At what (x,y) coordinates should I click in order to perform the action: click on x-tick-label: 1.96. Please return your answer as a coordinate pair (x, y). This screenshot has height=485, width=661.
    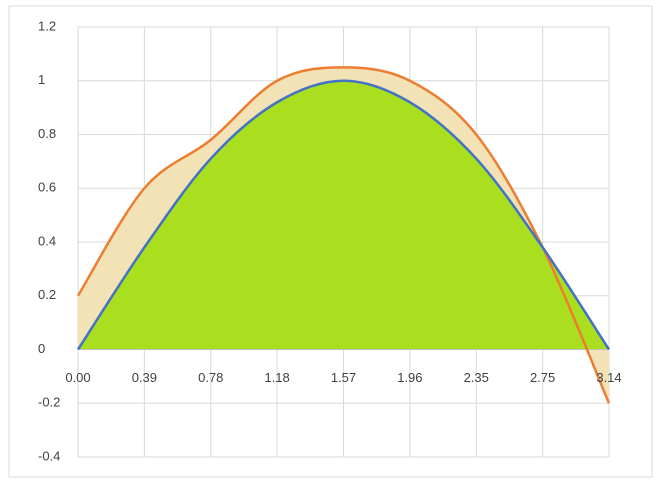
    Looking at the image, I should click on (409, 377).